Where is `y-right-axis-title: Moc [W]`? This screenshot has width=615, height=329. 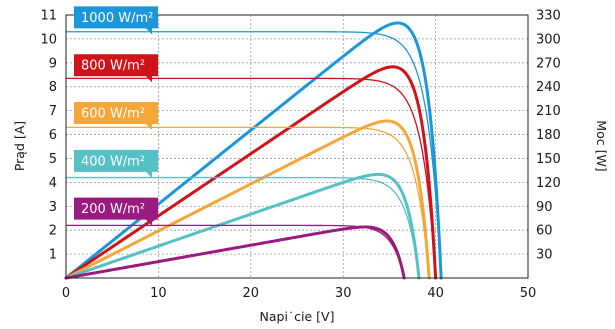
y-right-axis-title: Moc [W] is located at coordinates (601, 145).